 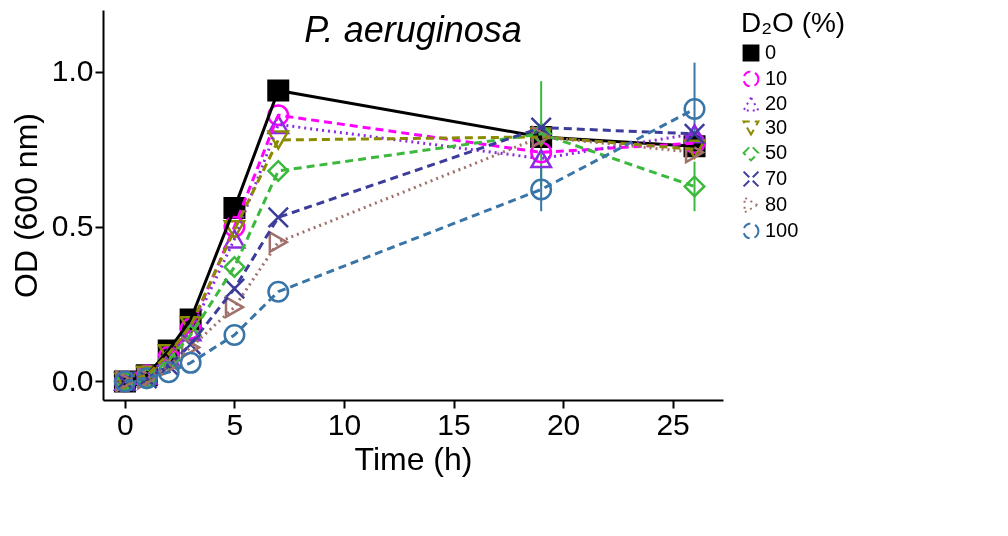 What do you see at coordinates (72, 380) in the screenshot?
I see `y-tick-label: 0.0` at bounding box center [72, 380].